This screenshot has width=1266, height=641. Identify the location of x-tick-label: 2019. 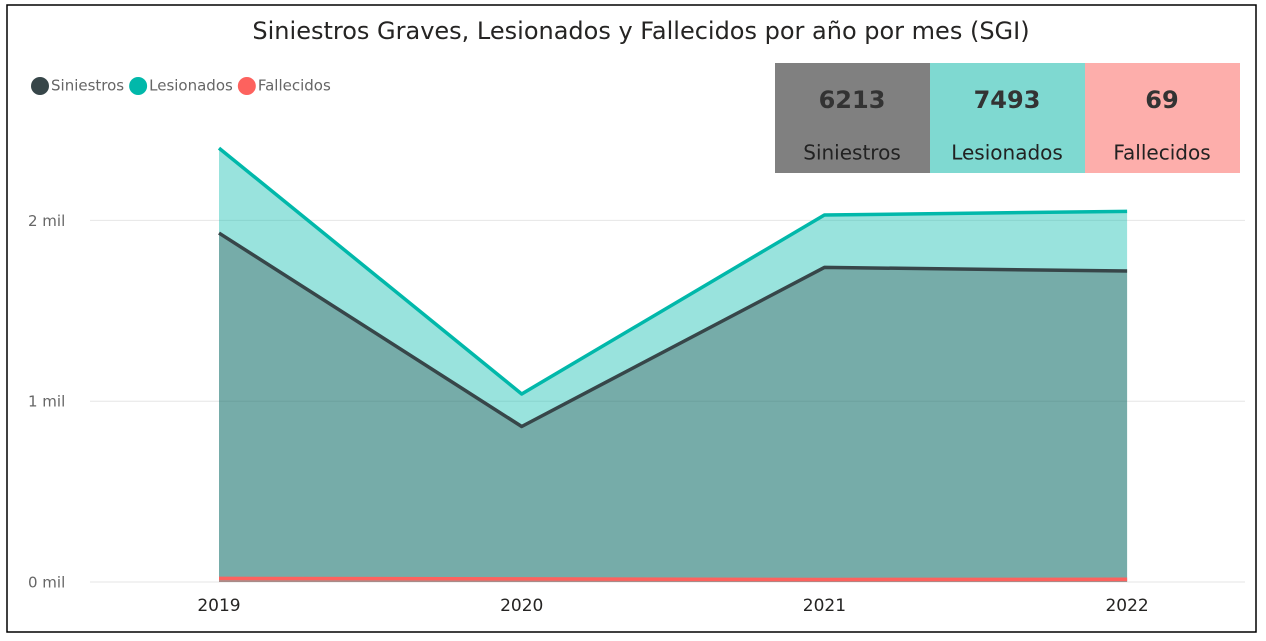
(218, 606).